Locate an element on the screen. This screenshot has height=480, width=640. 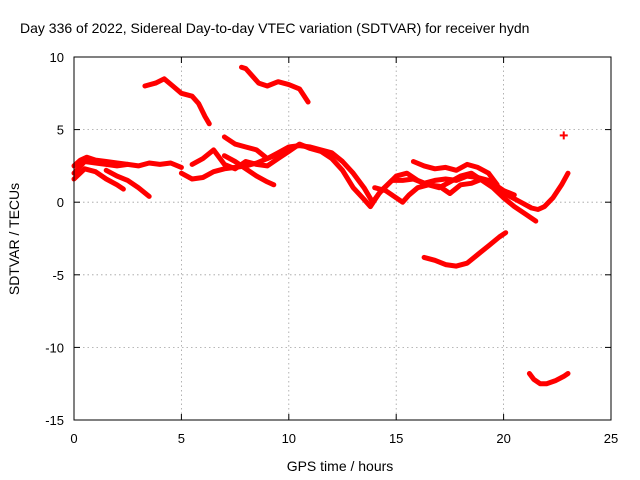
x-tick-label: 0 is located at coordinates (73, 438).